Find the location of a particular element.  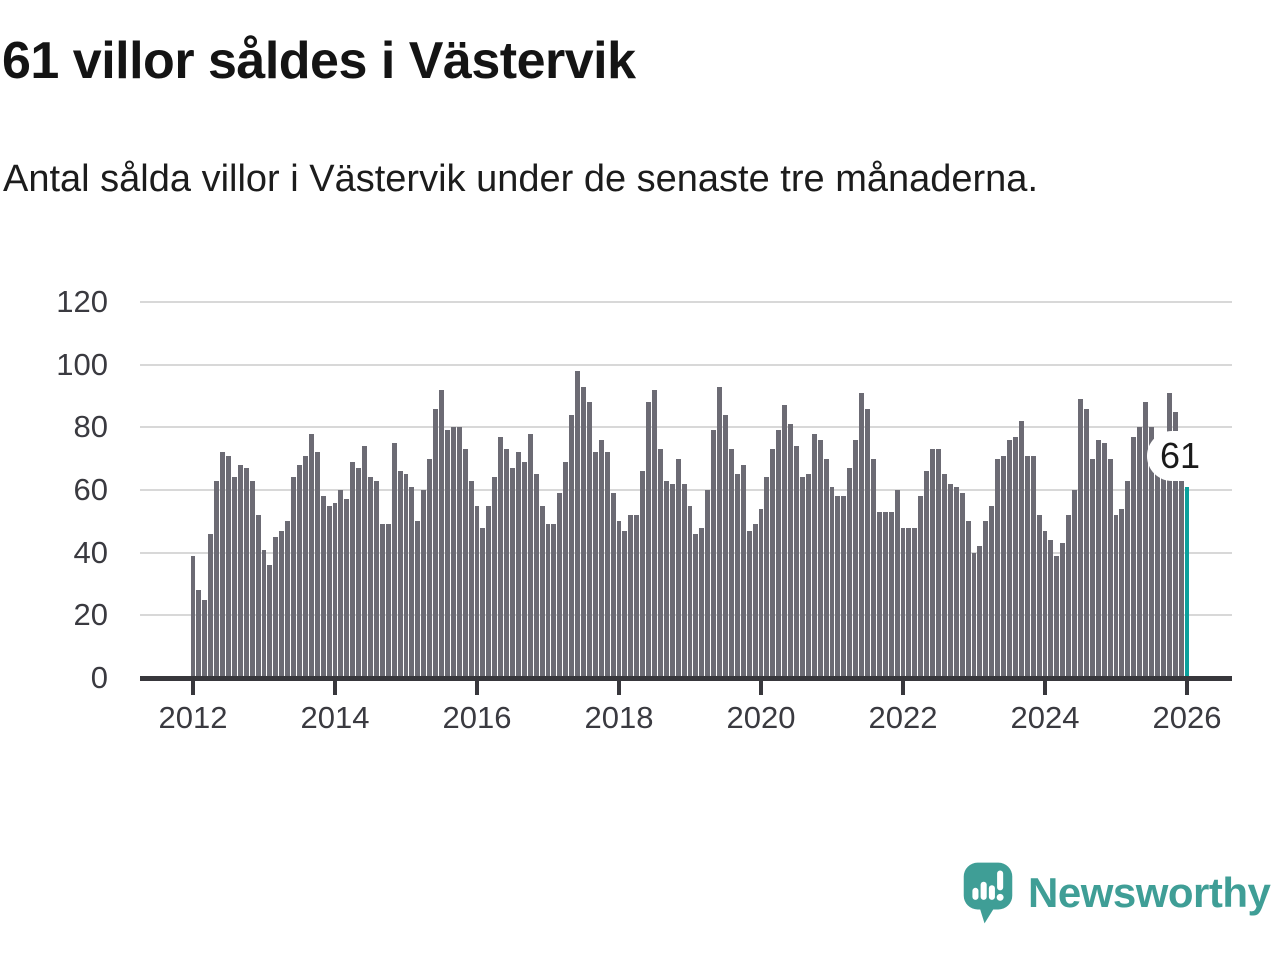

y-tick-label: 40 is located at coordinates (90, 552).